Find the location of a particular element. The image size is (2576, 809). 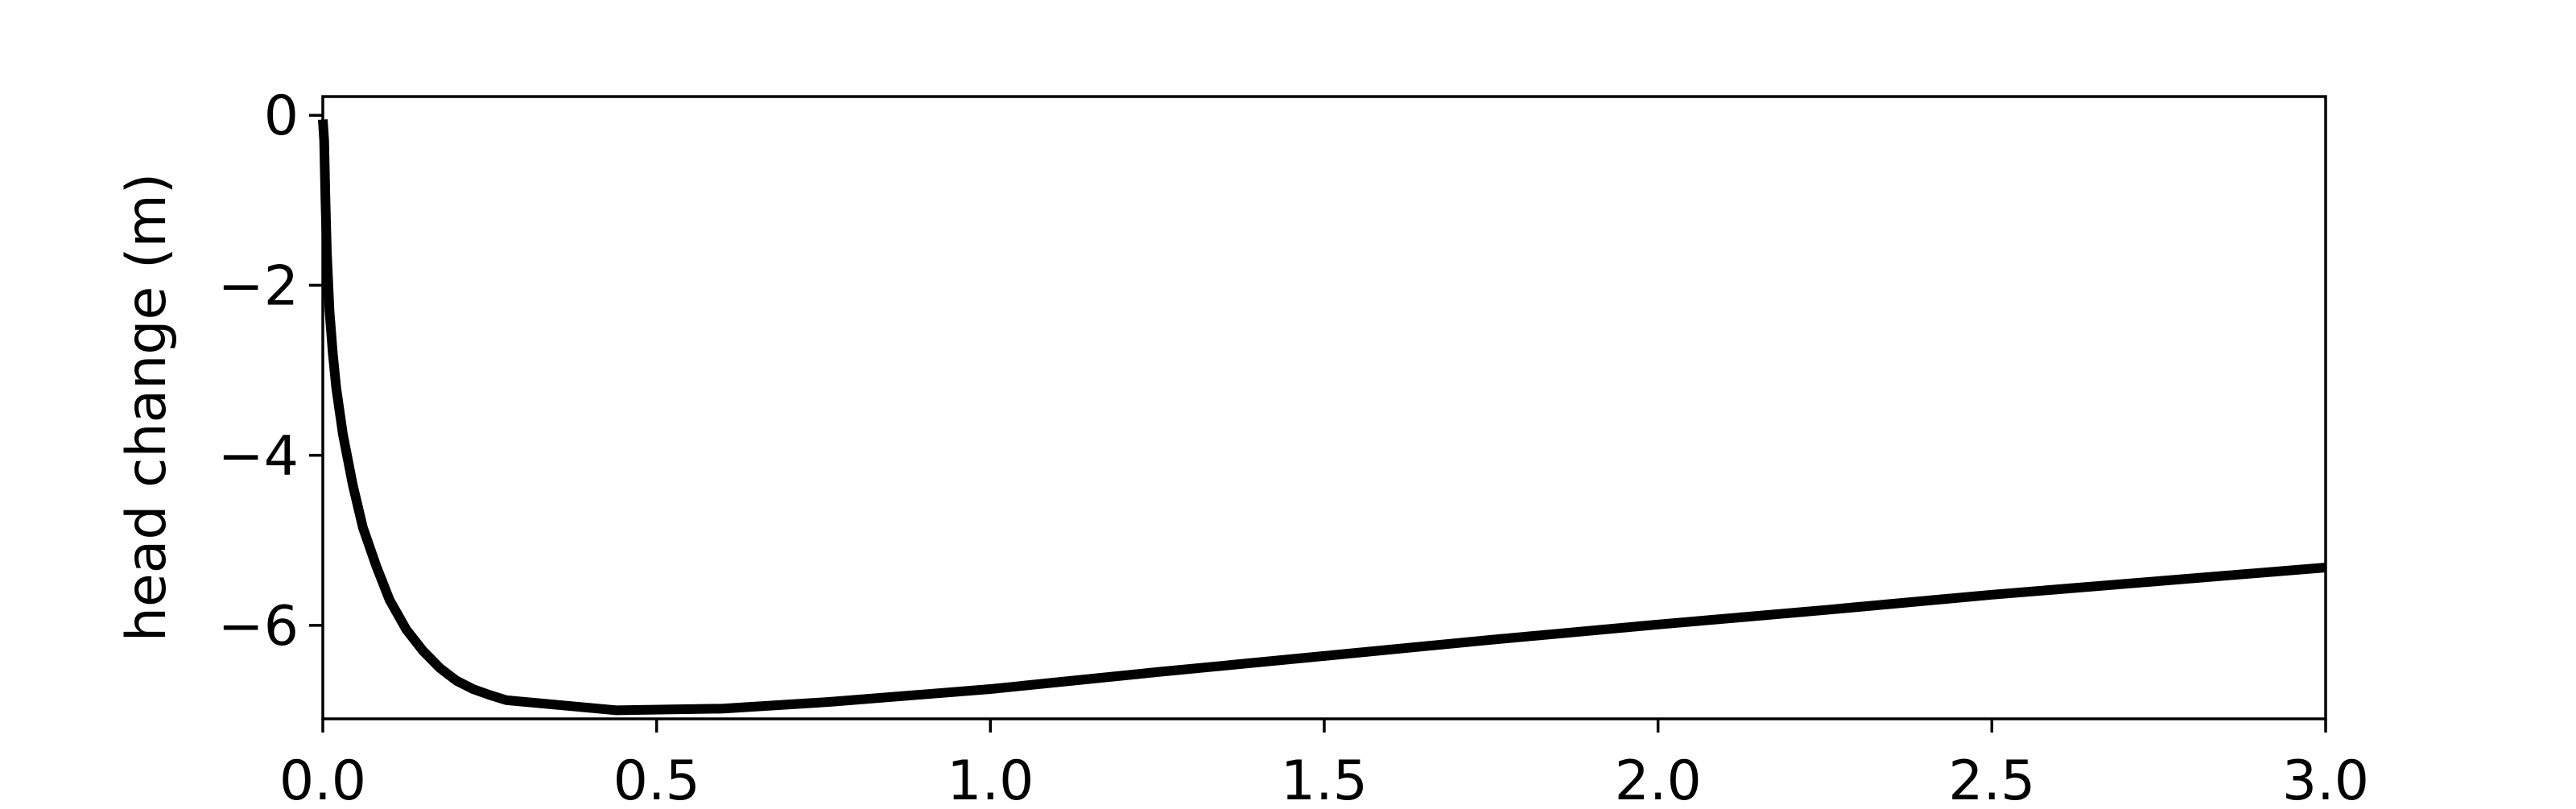

y-tick-label: −2 is located at coordinates (258, 286).